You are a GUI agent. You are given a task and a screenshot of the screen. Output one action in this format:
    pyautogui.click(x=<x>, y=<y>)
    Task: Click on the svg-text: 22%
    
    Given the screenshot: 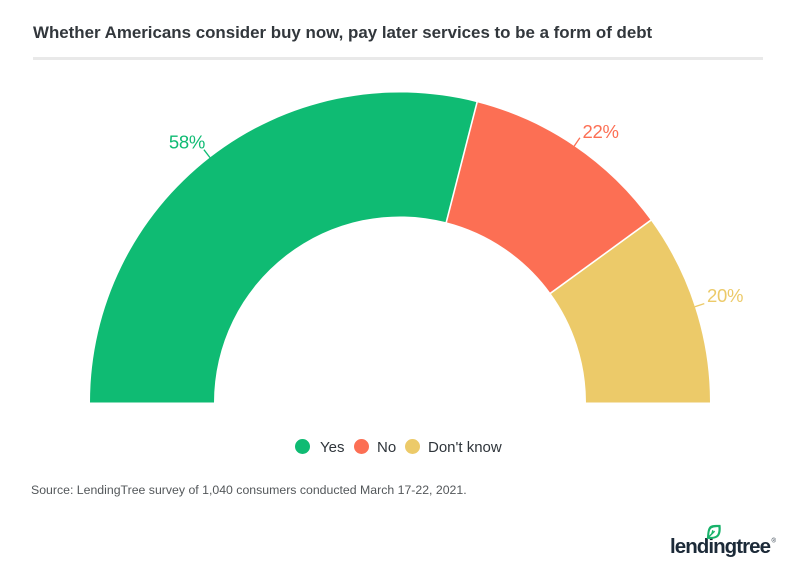 What is the action you would take?
    pyautogui.click(x=601, y=131)
    